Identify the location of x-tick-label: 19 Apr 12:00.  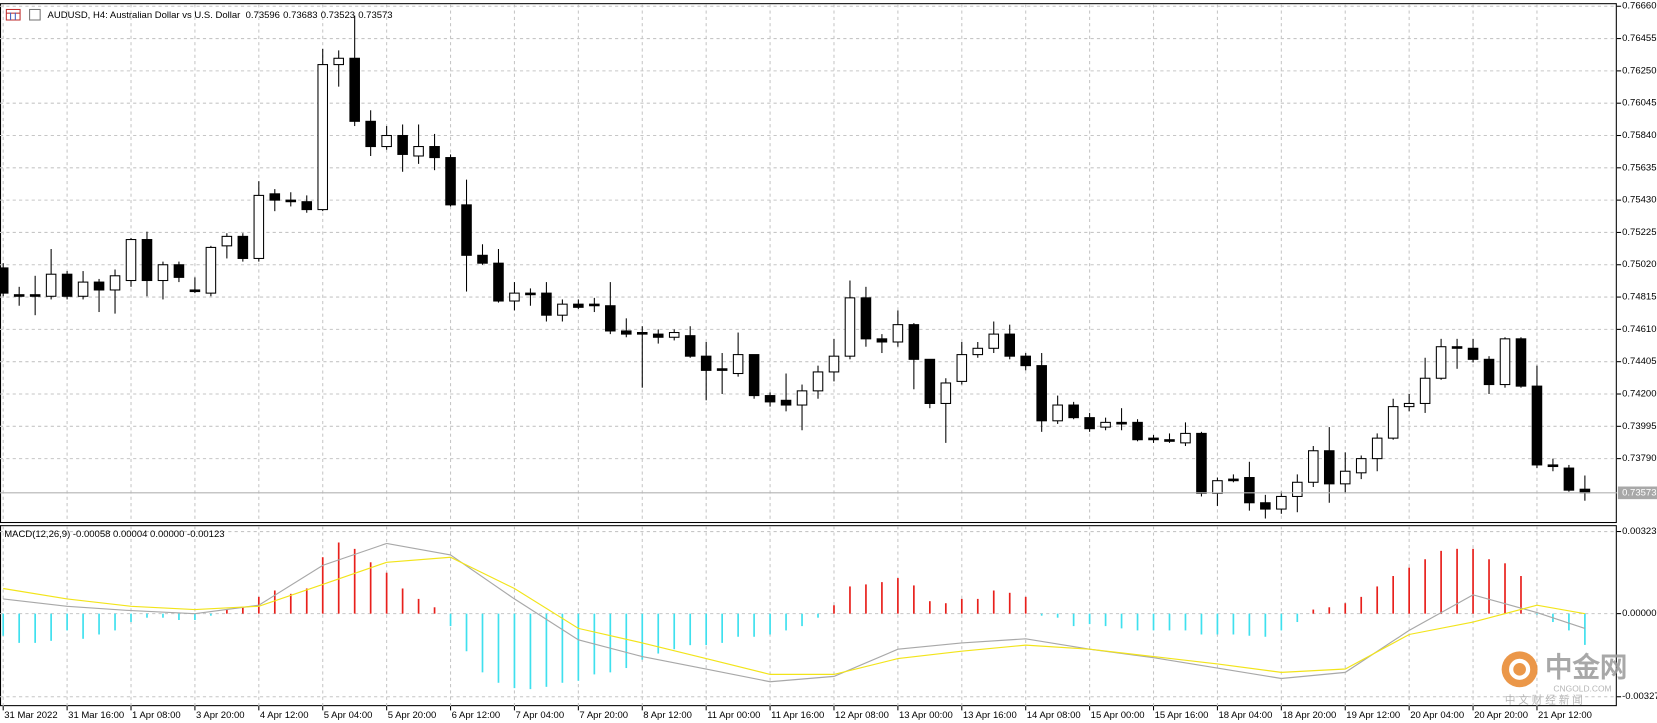
(1373, 715).